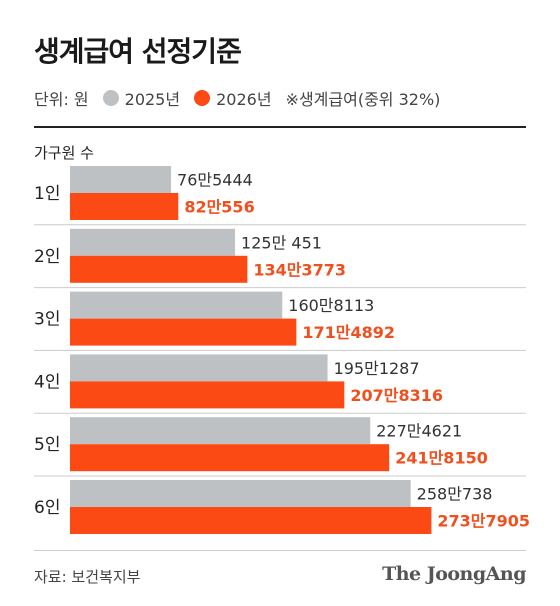  Describe the element at coordinates (47, 194) in the screenshot. I see `category-label: 1인` at that location.